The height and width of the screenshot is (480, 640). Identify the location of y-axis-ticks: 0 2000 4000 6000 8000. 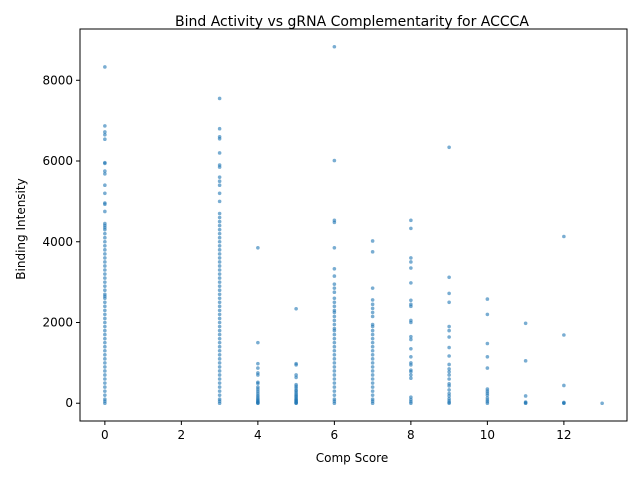
(61, 241).